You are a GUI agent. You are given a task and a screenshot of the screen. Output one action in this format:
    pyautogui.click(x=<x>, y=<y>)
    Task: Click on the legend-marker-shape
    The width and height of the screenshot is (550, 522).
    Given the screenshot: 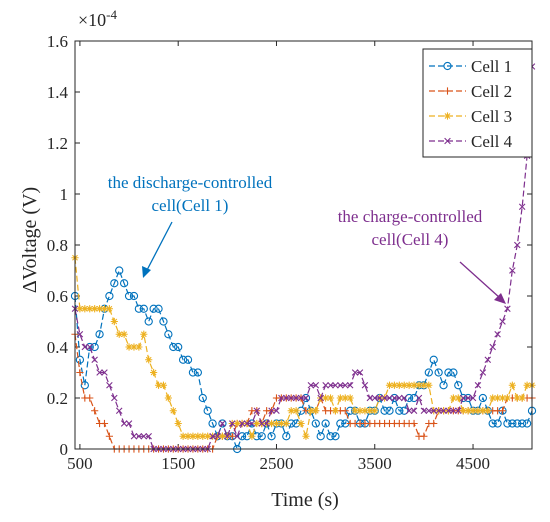 What is the action you would take?
    pyautogui.click(x=447, y=66)
    